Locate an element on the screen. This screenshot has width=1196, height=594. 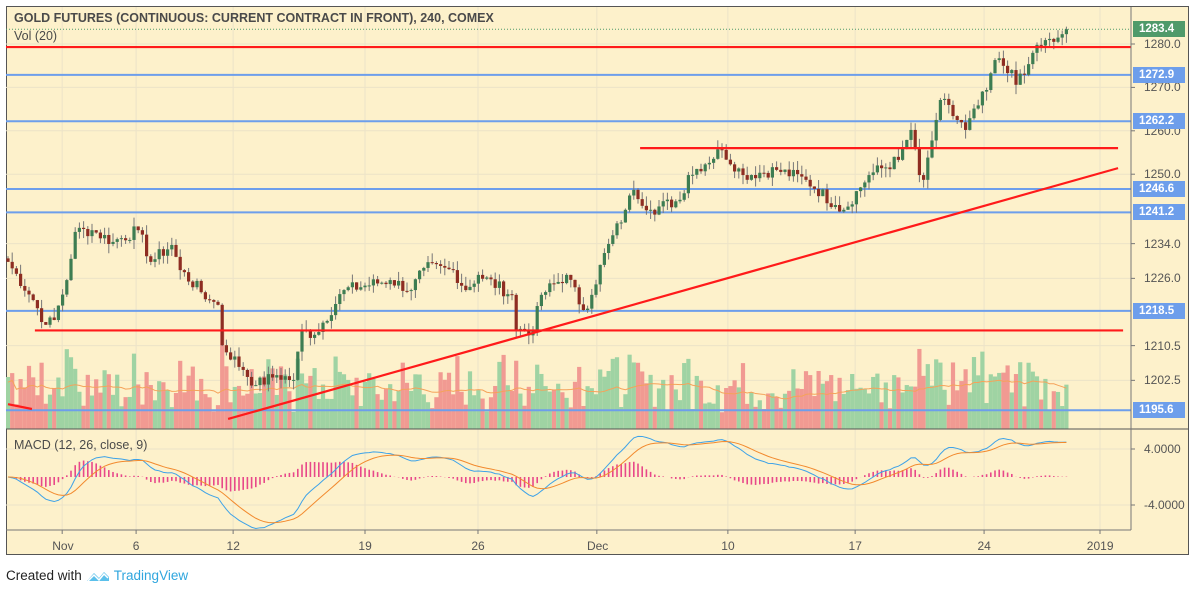
time-label-12: 12 is located at coordinates (233, 546).